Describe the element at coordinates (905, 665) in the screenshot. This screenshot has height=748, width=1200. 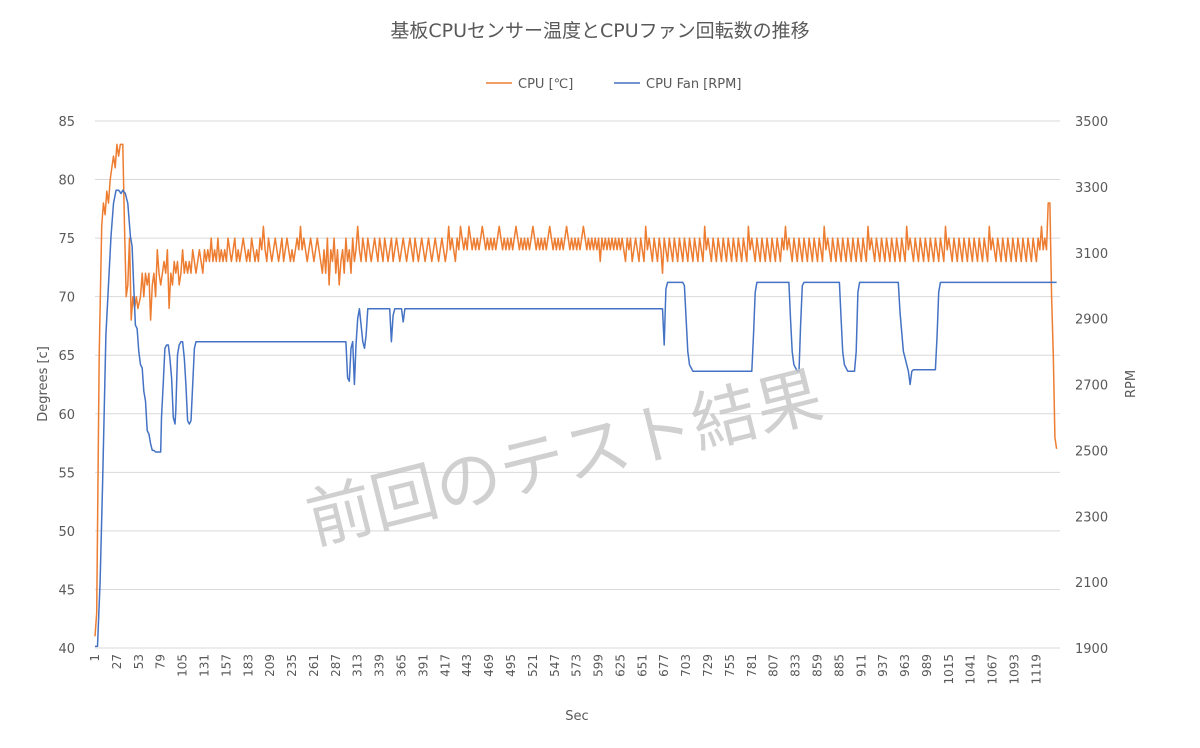
I see `x-tick-label: 963` at that location.